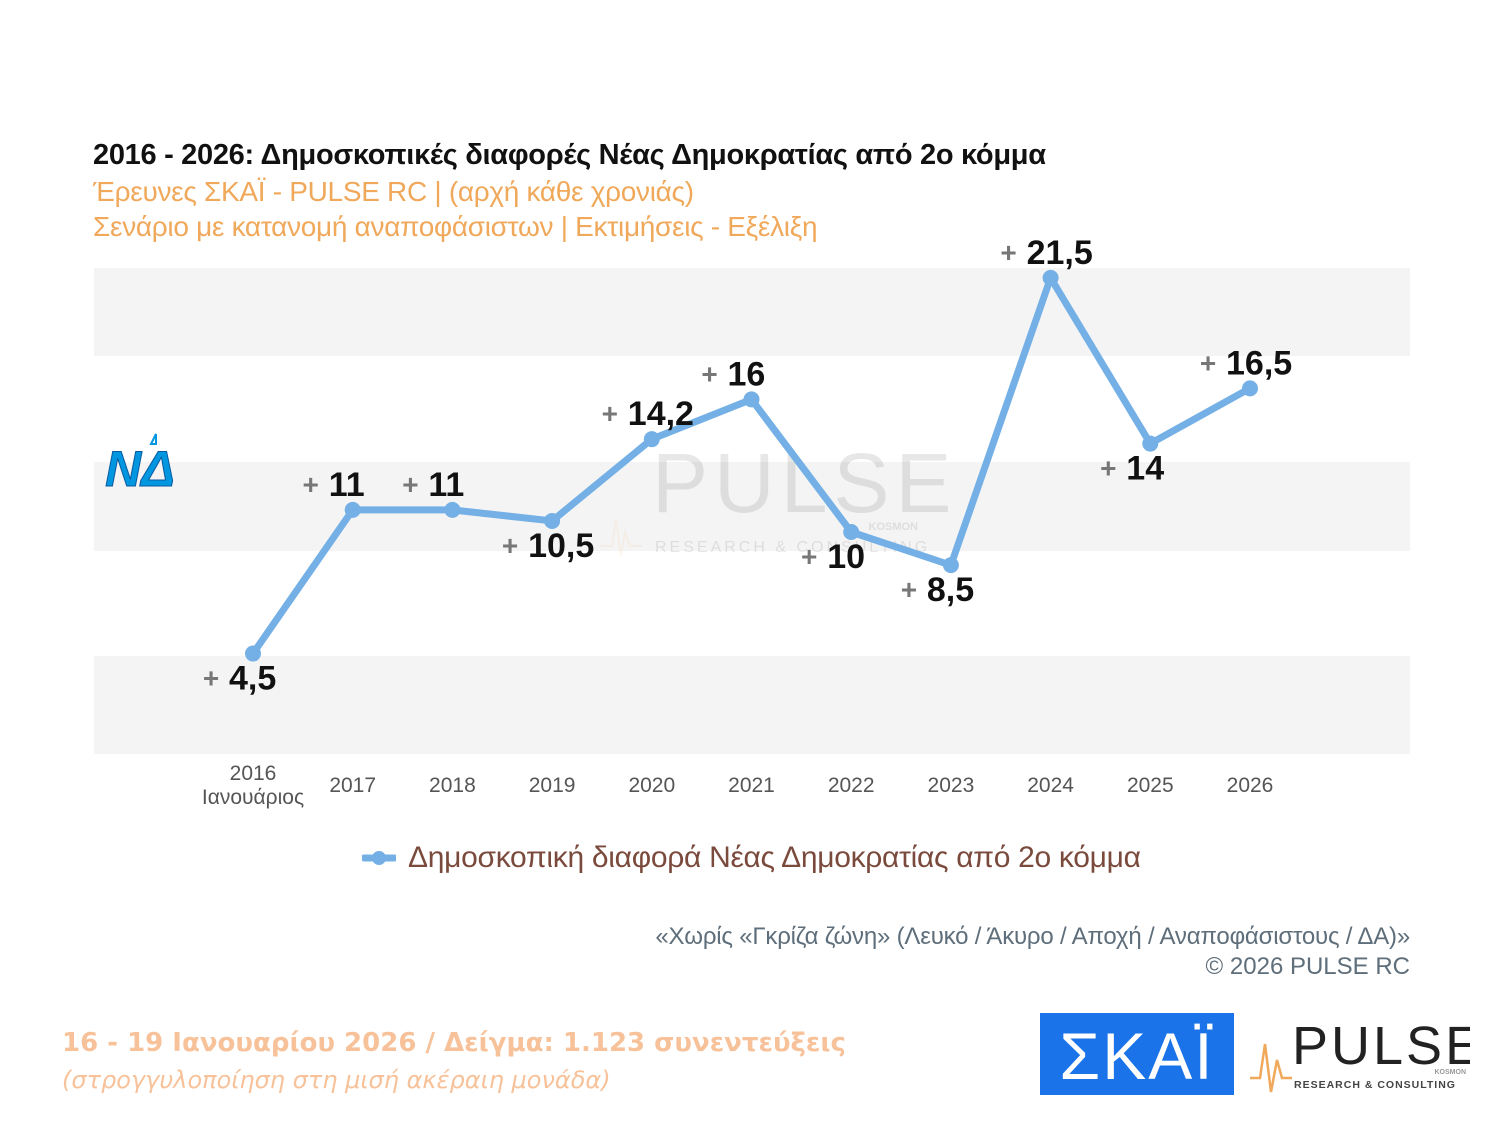 The image size is (1500, 1125). I want to click on x-tick-label: 2021, so click(751, 785).